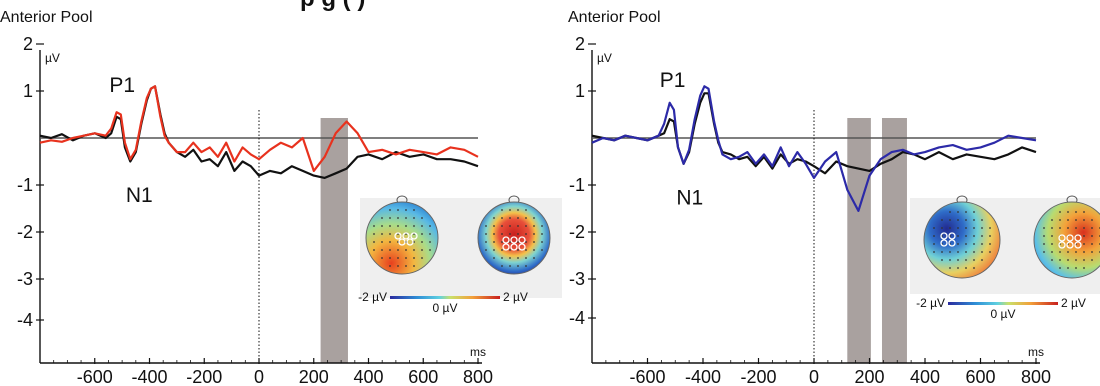 The width and height of the screenshot is (1100, 386). What do you see at coordinates (689, 198) in the screenshot?
I see `n1-label: N1` at bounding box center [689, 198].